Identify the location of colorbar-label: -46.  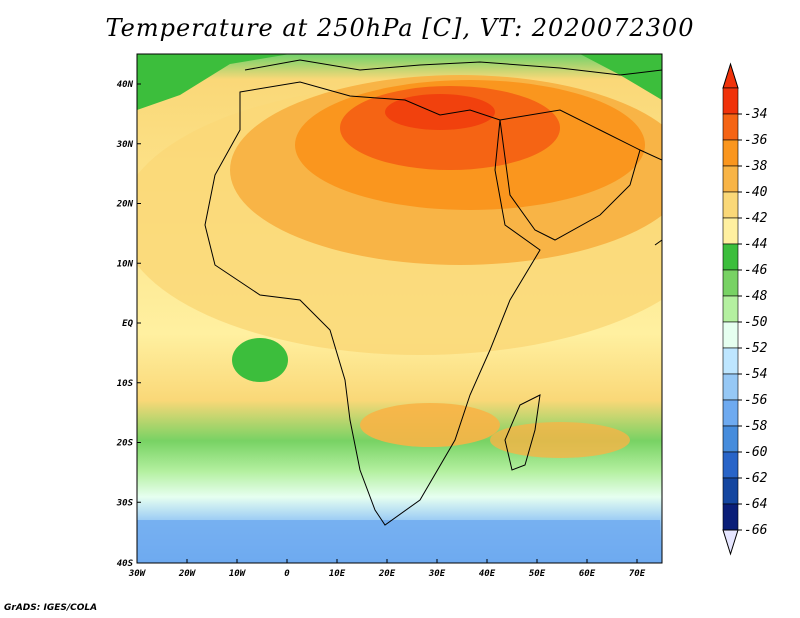
(756, 270).